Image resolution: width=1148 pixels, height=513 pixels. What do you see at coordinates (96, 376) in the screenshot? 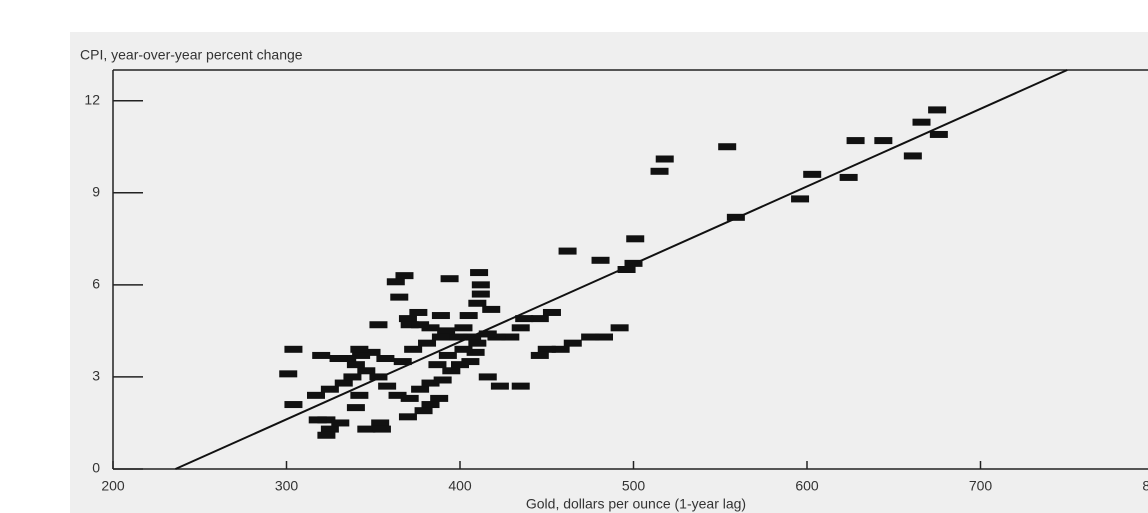
I see `y-tick-label: 3` at bounding box center [96, 376].